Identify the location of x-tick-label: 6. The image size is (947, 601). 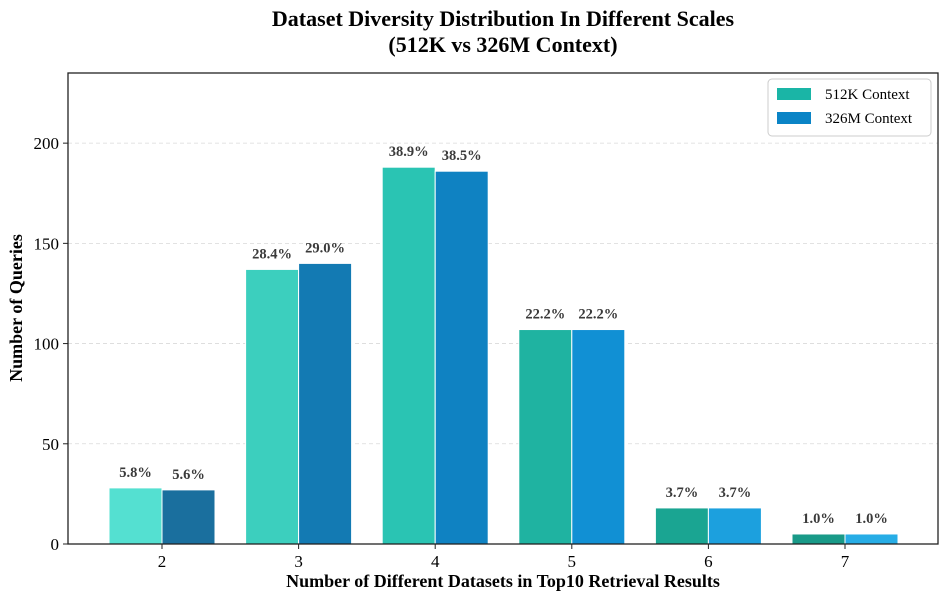
(708, 561).